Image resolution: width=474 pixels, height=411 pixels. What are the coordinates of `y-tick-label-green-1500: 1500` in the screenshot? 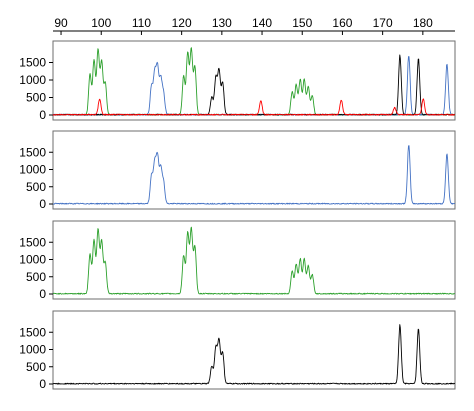 It's located at (32, 242).